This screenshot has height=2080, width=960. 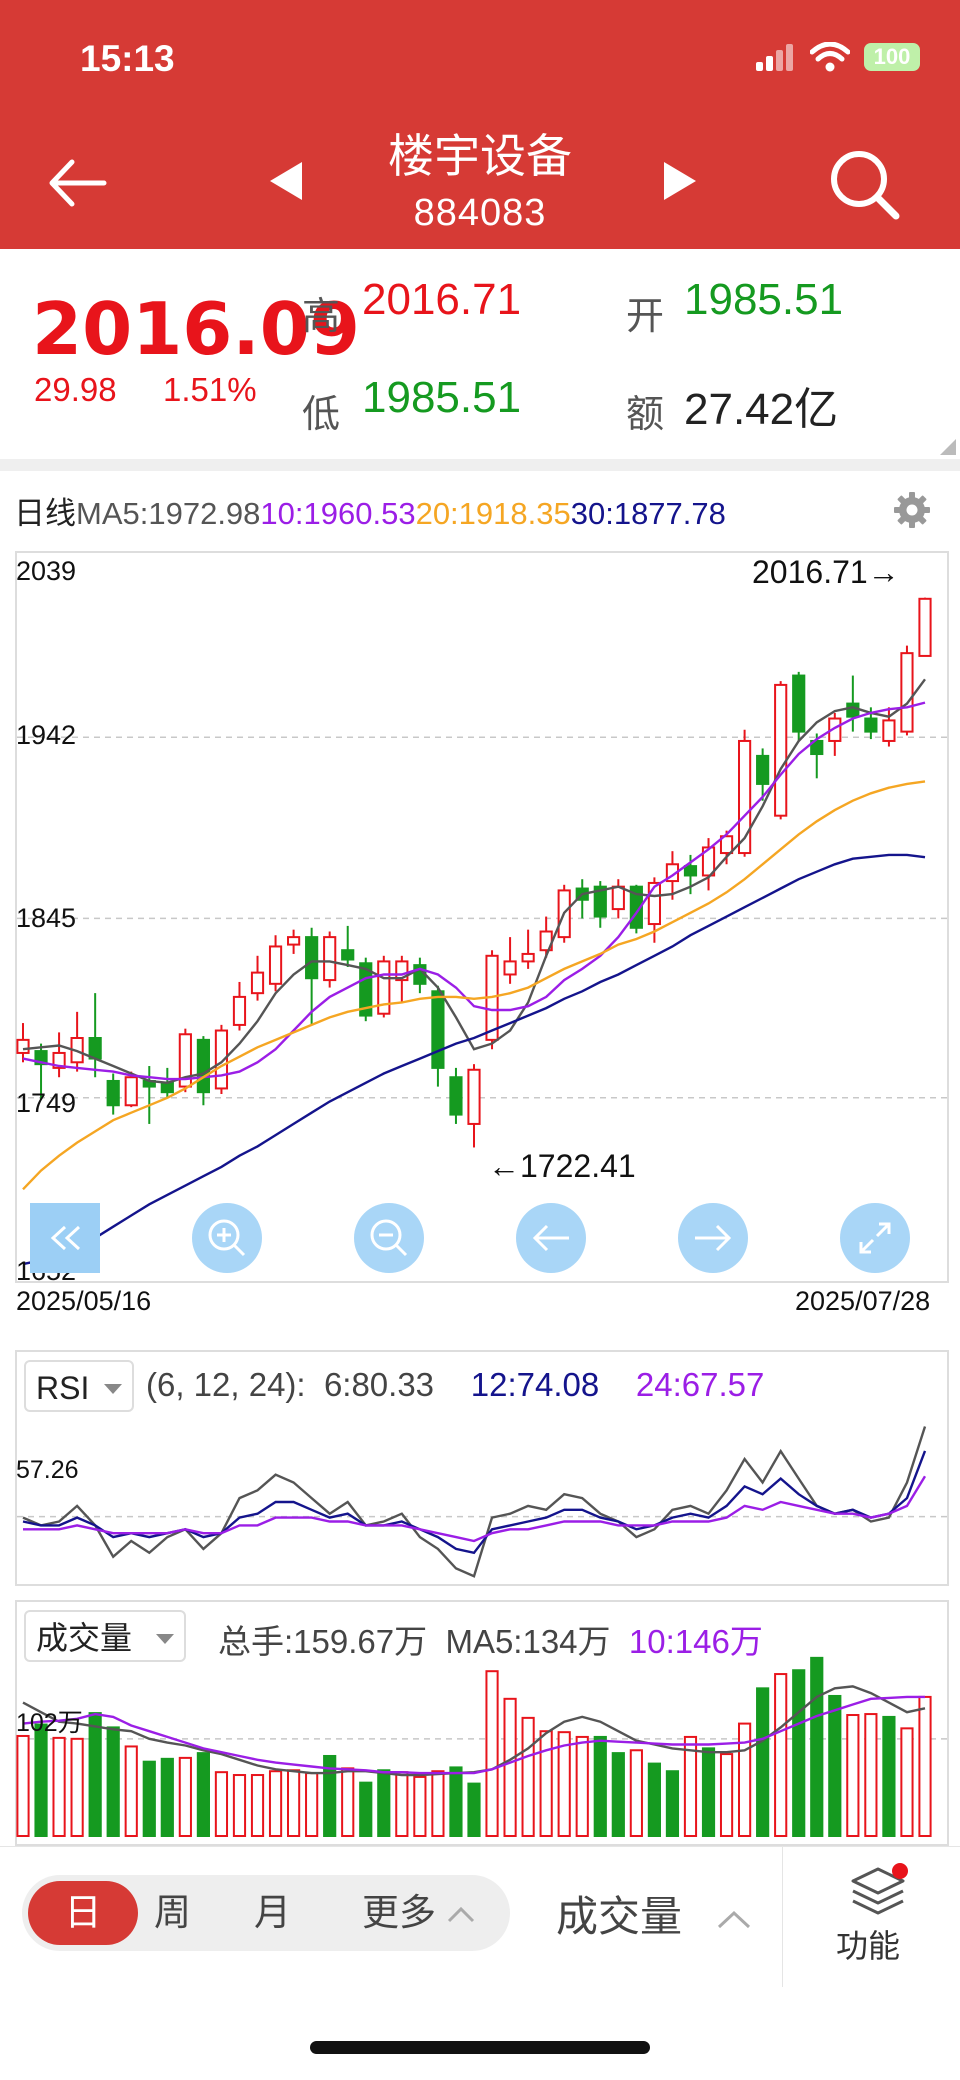 What do you see at coordinates (480, 2047) in the screenshot?
I see `home-indicator` at bounding box center [480, 2047].